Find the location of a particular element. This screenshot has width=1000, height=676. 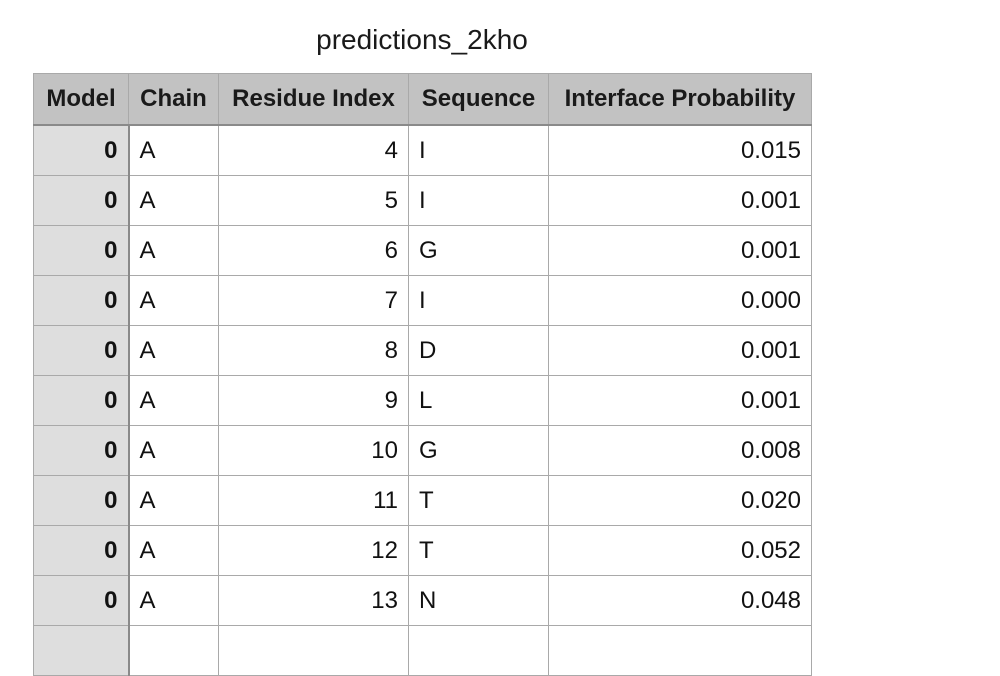

interface-probability-cell: 0.015 is located at coordinates (680, 150).